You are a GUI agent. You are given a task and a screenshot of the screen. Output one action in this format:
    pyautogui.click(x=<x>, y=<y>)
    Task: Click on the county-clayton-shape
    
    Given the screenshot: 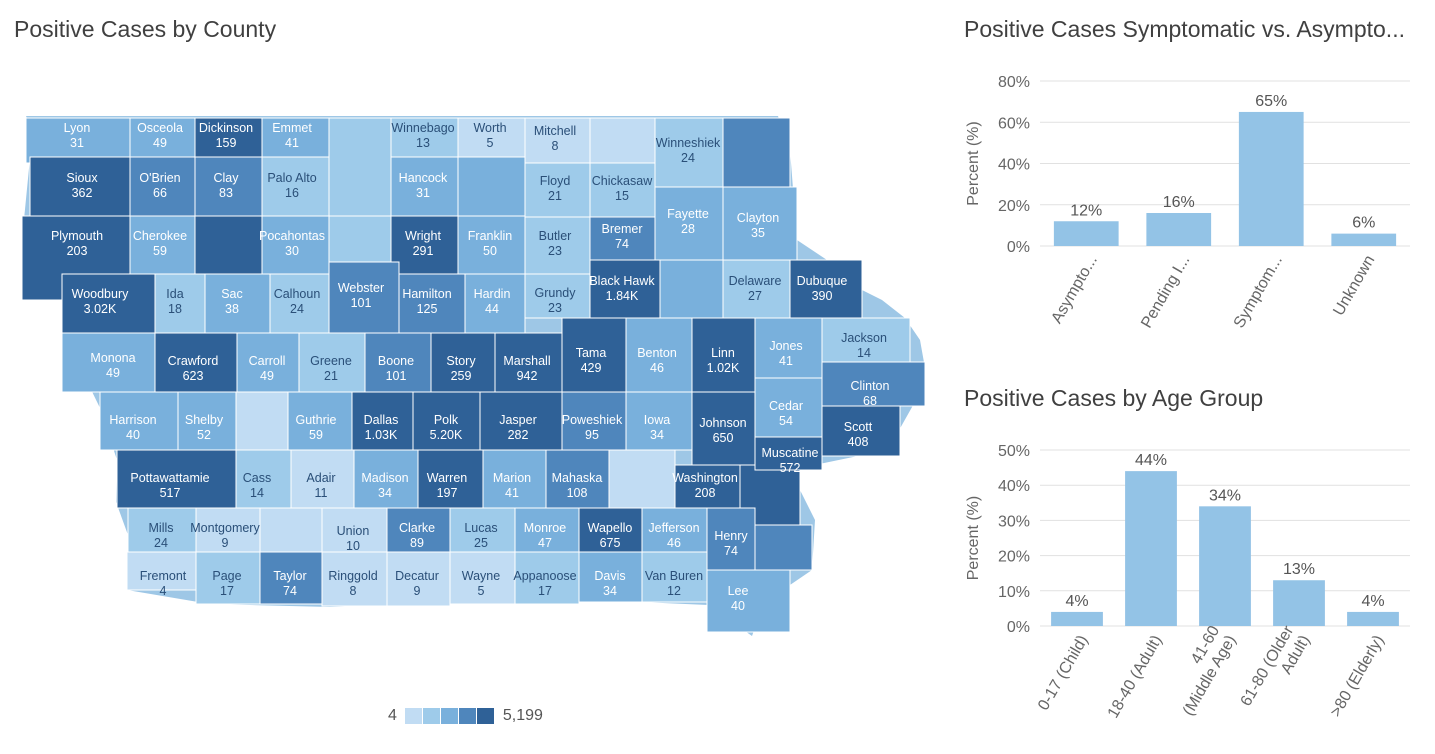 What is the action you would take?
    pyautogui.click(x=760, y=223)
    